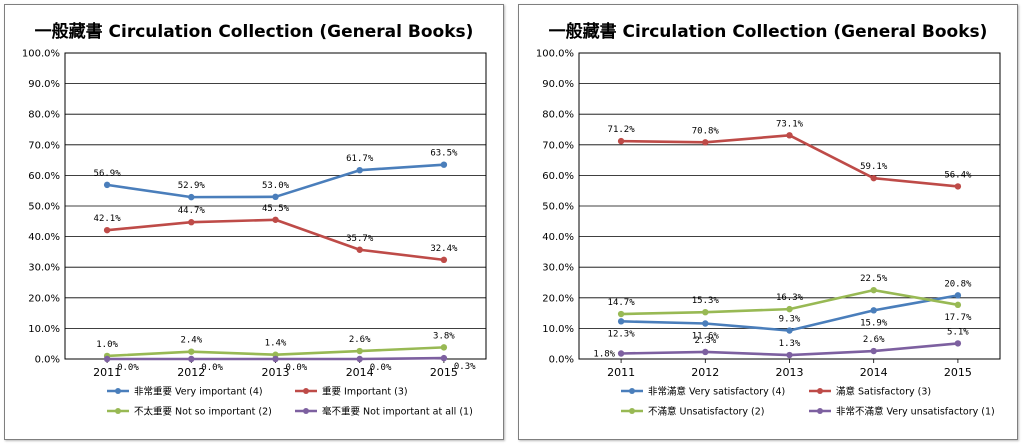 This screenshot has width=1024, height=446. What do you see at coordinates (874, 279) in the screenshot?
I see `data-label: 22.5%` at bounding box center [874, 279].